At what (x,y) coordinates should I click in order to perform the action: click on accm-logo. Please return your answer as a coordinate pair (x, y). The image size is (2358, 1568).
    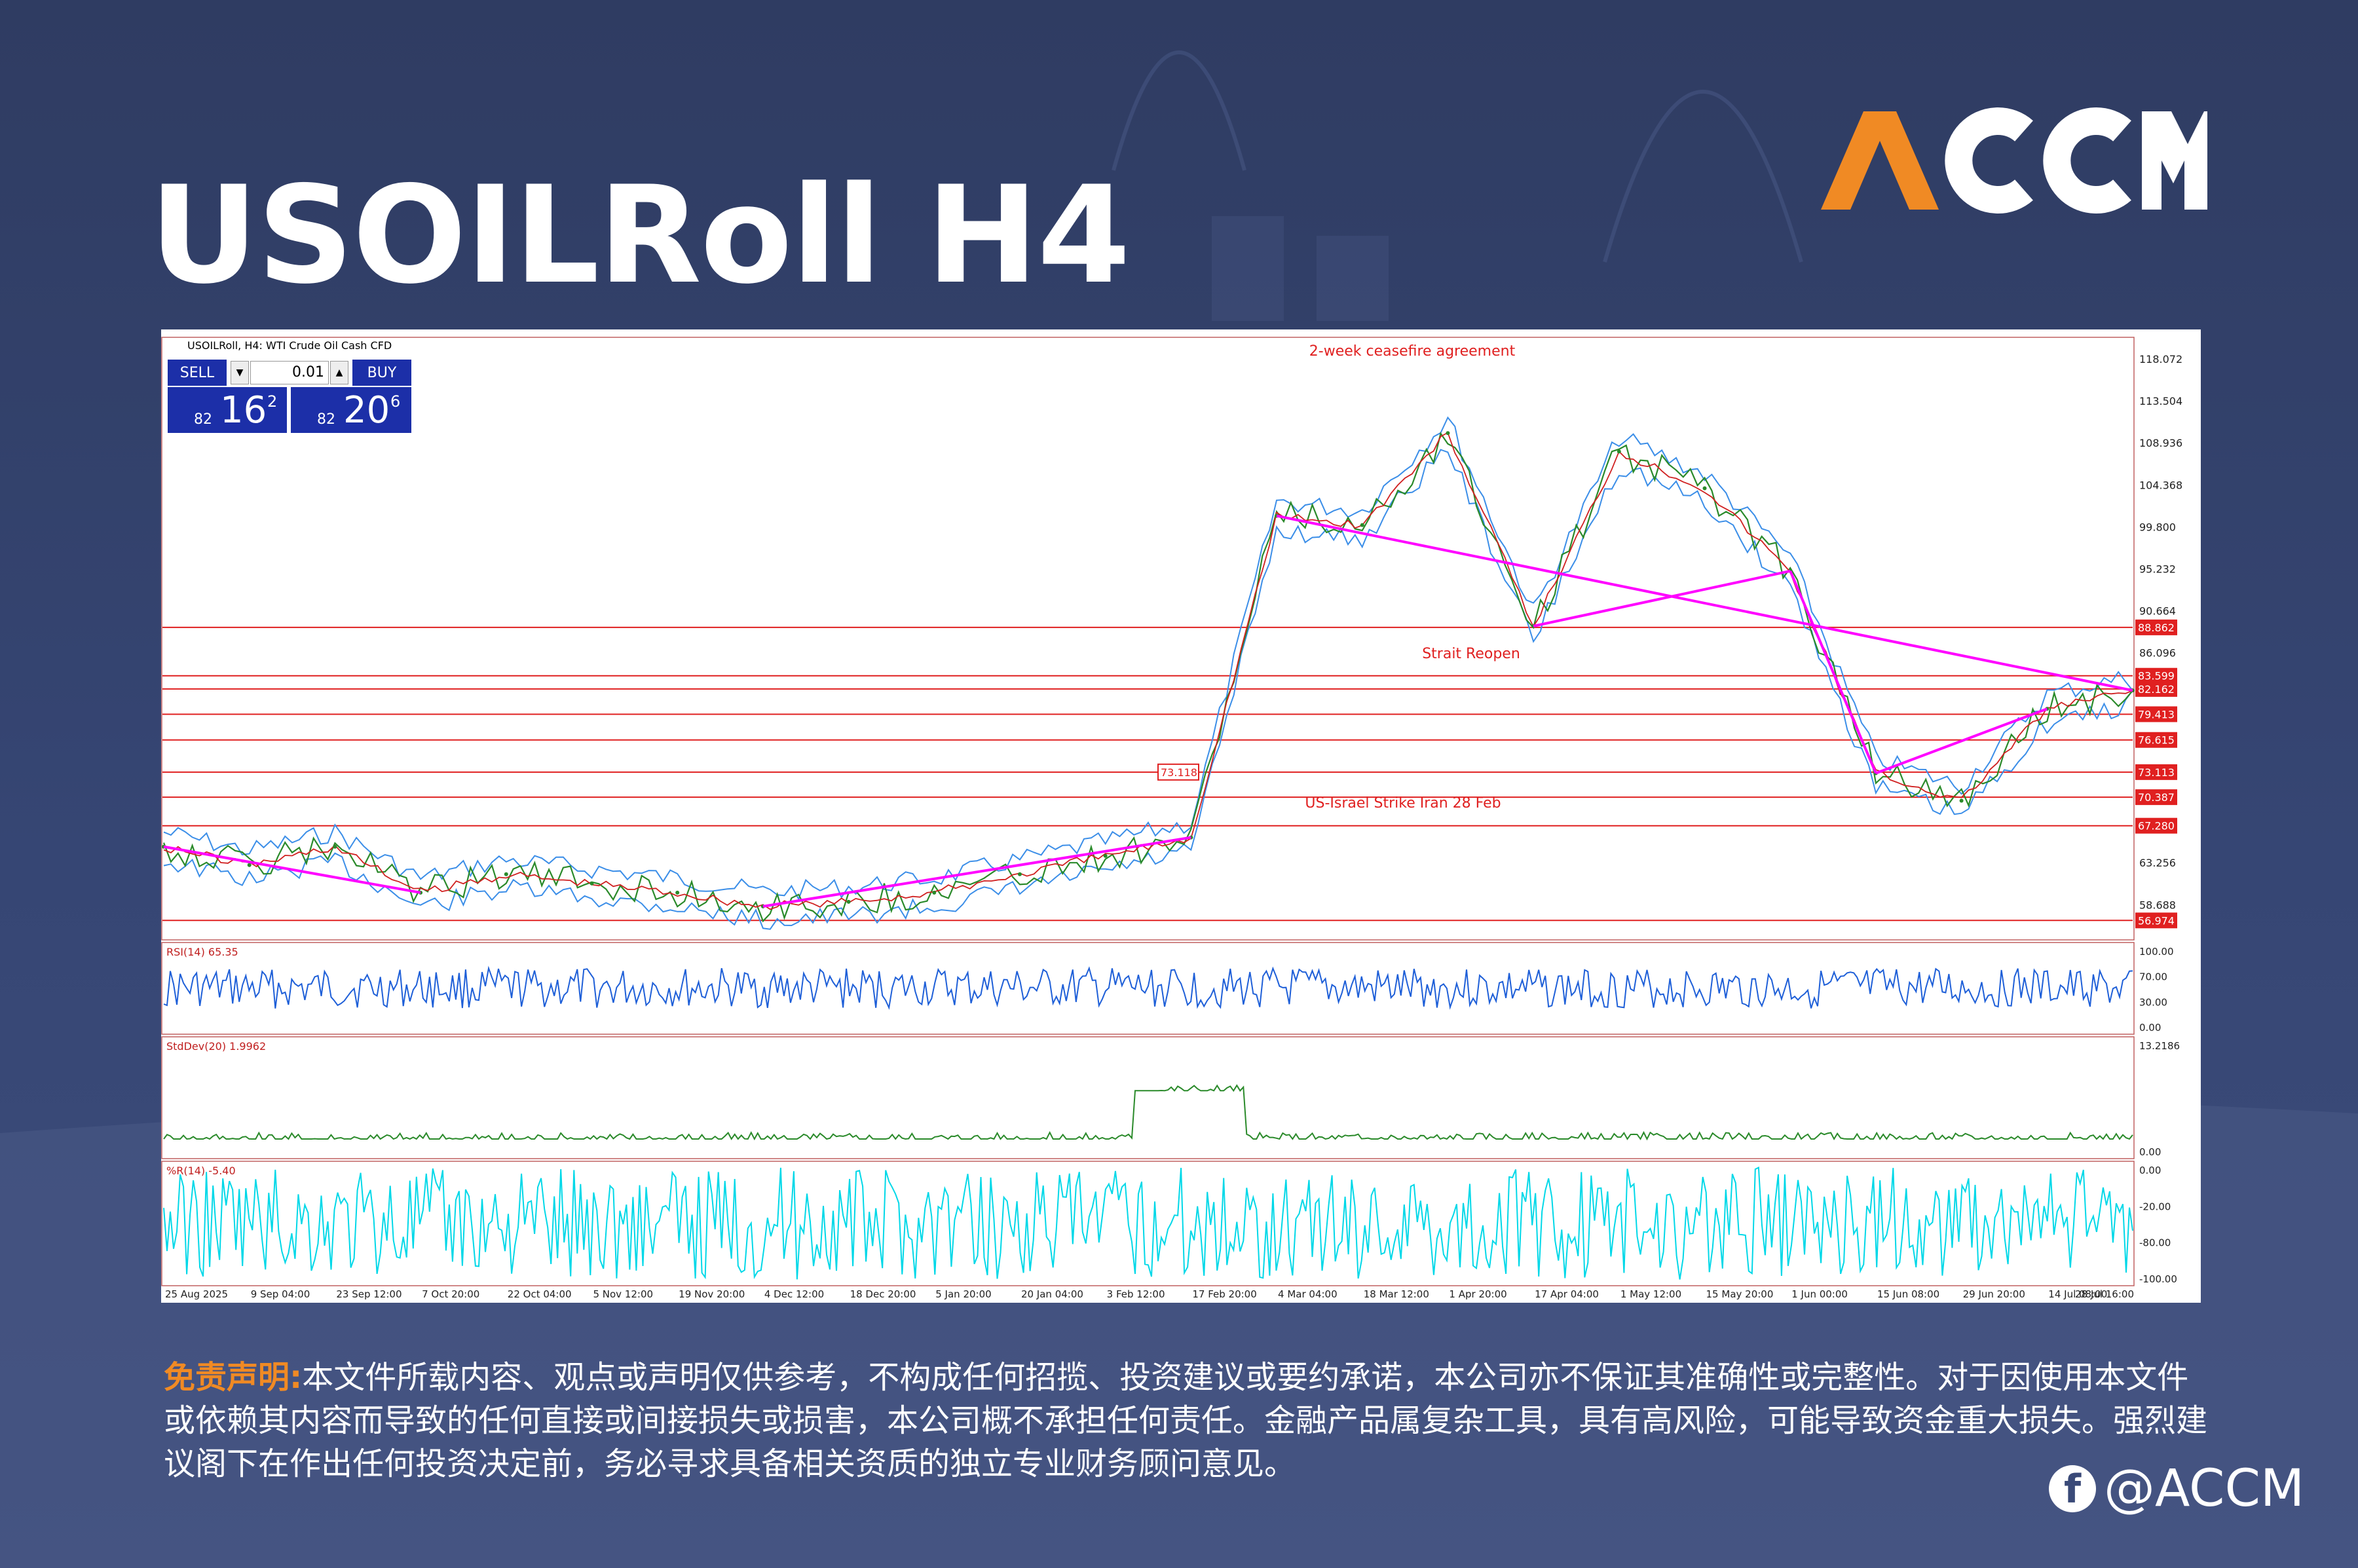
    Looking at the image, I should click on (2014, 160).